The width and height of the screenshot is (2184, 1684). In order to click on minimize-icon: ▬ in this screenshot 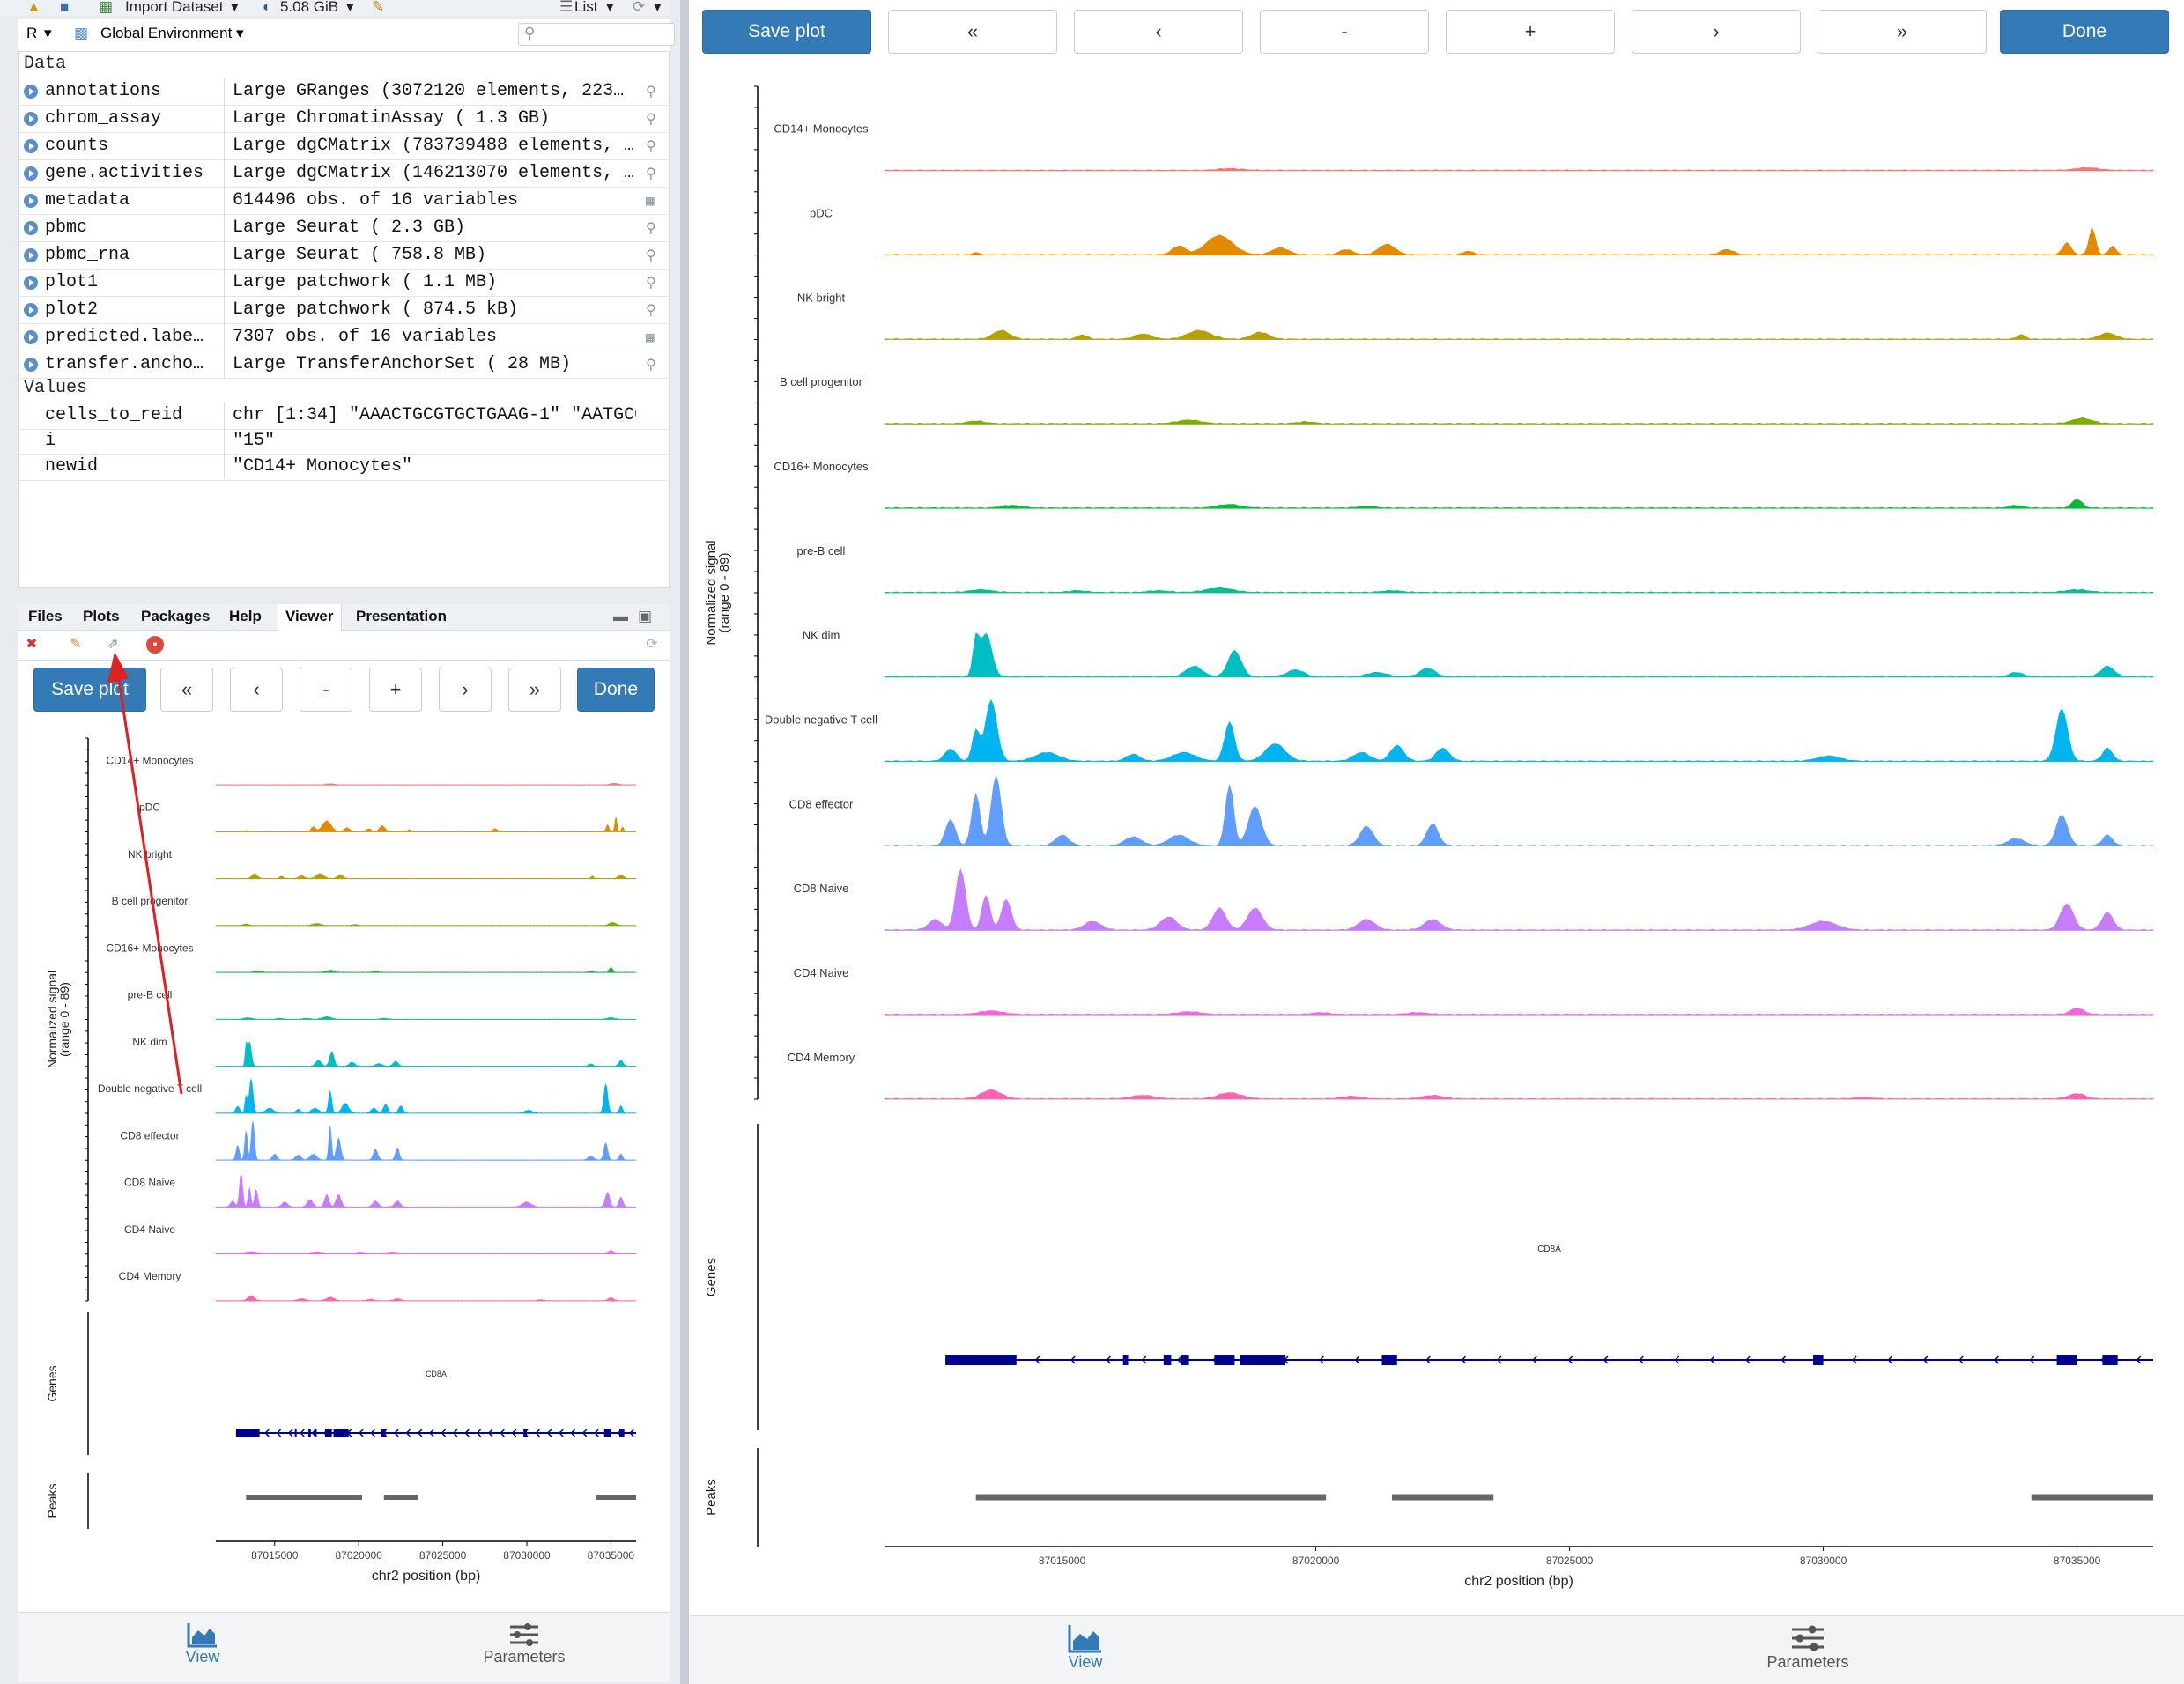, I will do `click(620, 616)`.